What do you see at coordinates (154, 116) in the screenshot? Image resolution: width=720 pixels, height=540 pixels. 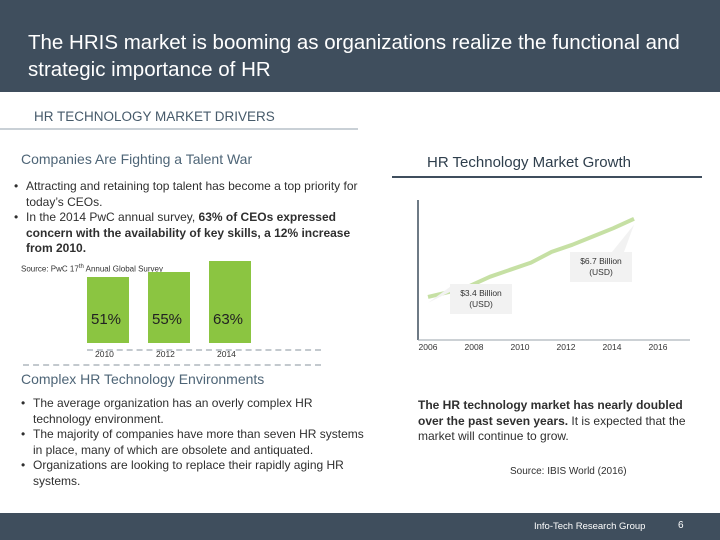 I see `section-tag: HR TECHNOLOGY MARKET DRIVERS` at bounding box center [154, 116].